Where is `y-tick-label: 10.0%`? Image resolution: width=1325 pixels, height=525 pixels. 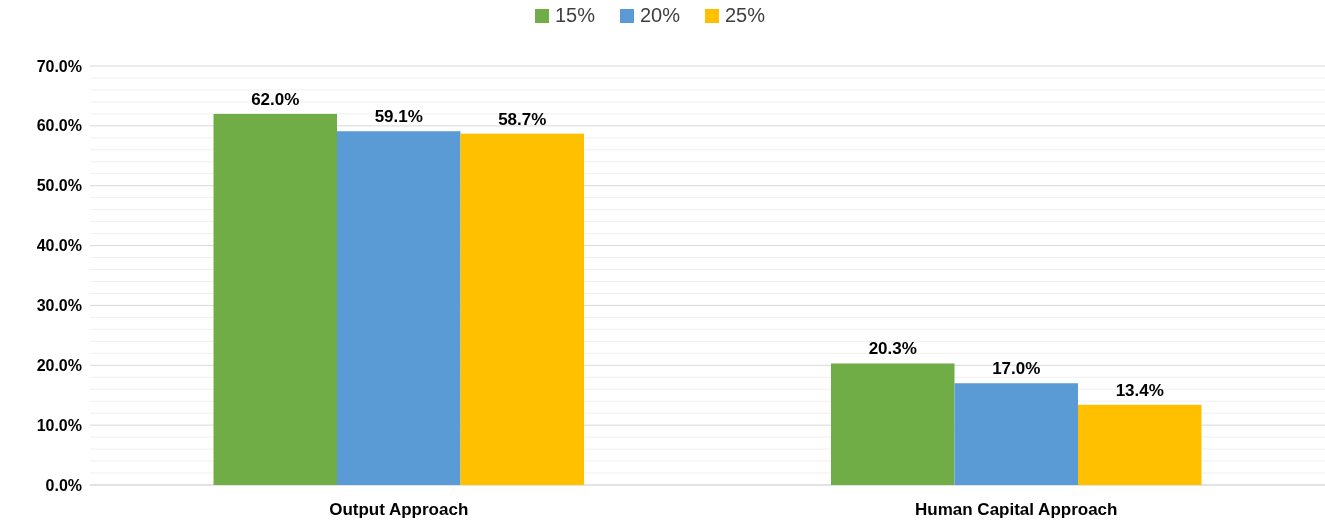 y-tick-label: 10.0% is located at coordinates (59, 425).